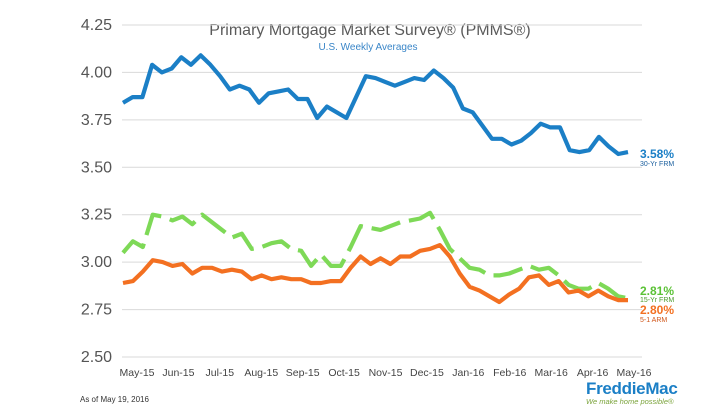  What do you see at coordinates (657, 164) in the screenshot?
I see `end-label-30-yr-frm: 30-Yr FRM` at bounding box center [657, 164].